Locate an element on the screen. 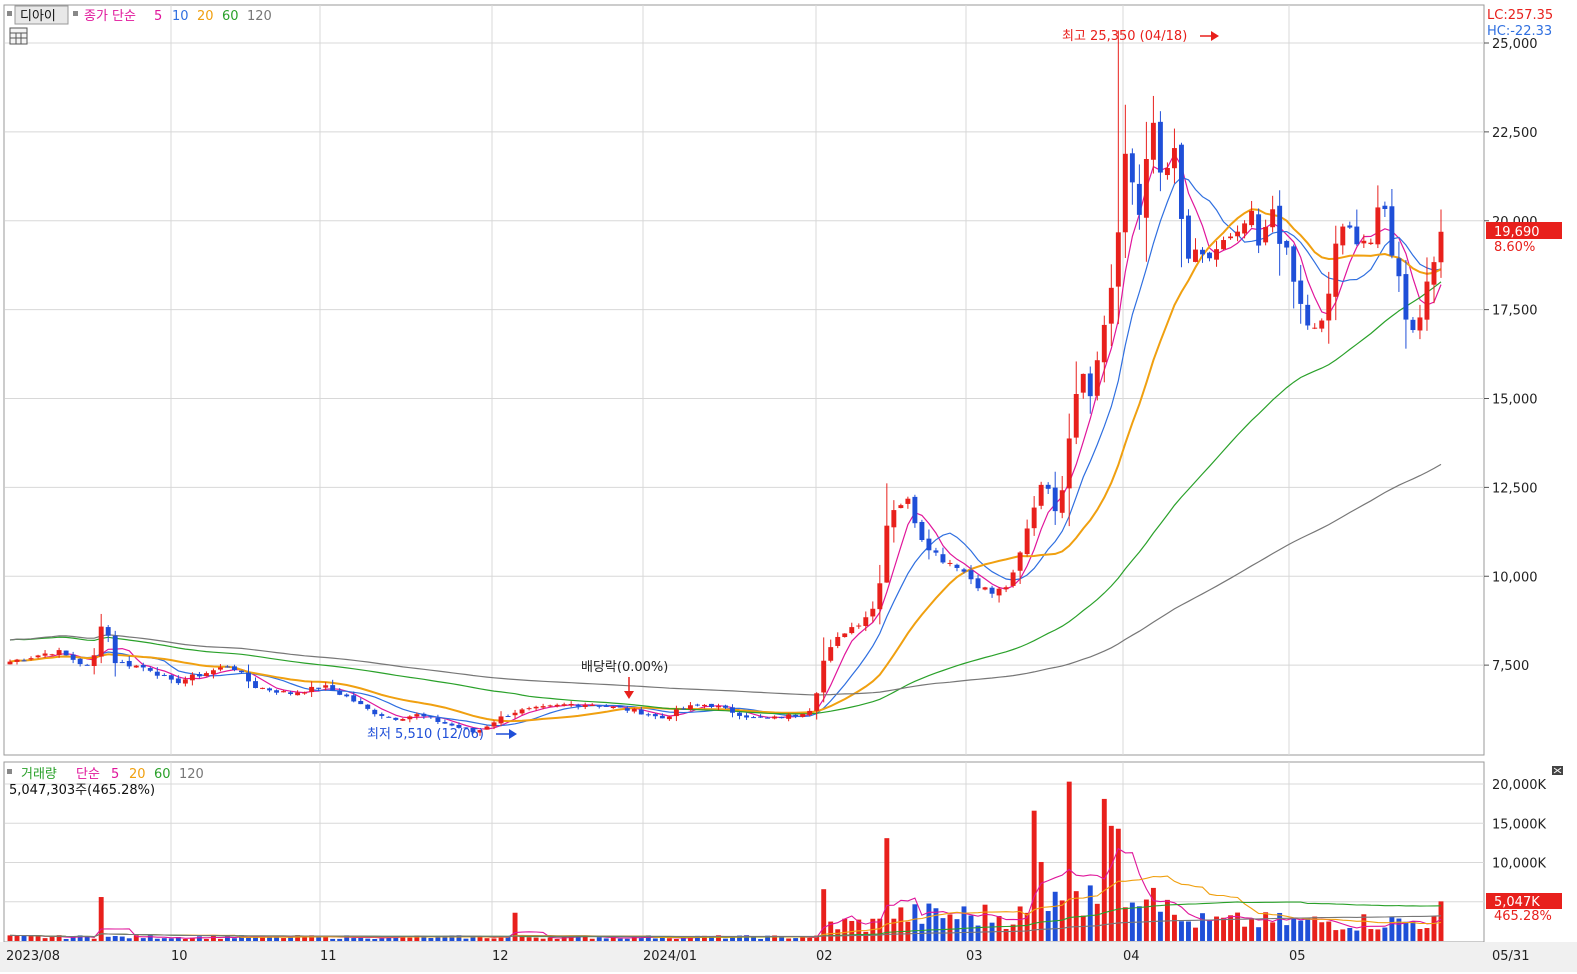  lc-label: LC:257.35 is located at coordinates (1520, 15).